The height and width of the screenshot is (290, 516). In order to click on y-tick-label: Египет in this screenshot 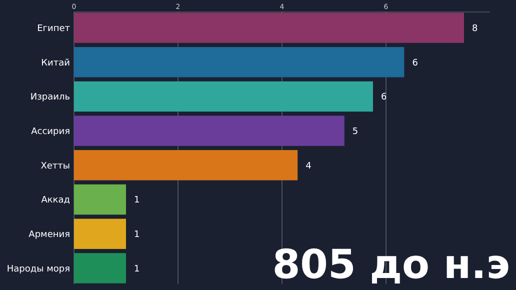, I will do `click(53, 29)`.